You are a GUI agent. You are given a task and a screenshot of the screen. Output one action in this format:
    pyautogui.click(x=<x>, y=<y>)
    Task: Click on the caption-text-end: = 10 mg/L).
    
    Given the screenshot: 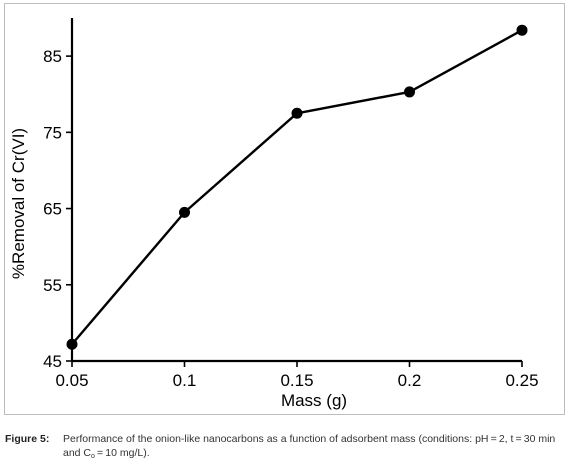 What is the action you would take?
    pyautogui.click(x=122, y=453)
    